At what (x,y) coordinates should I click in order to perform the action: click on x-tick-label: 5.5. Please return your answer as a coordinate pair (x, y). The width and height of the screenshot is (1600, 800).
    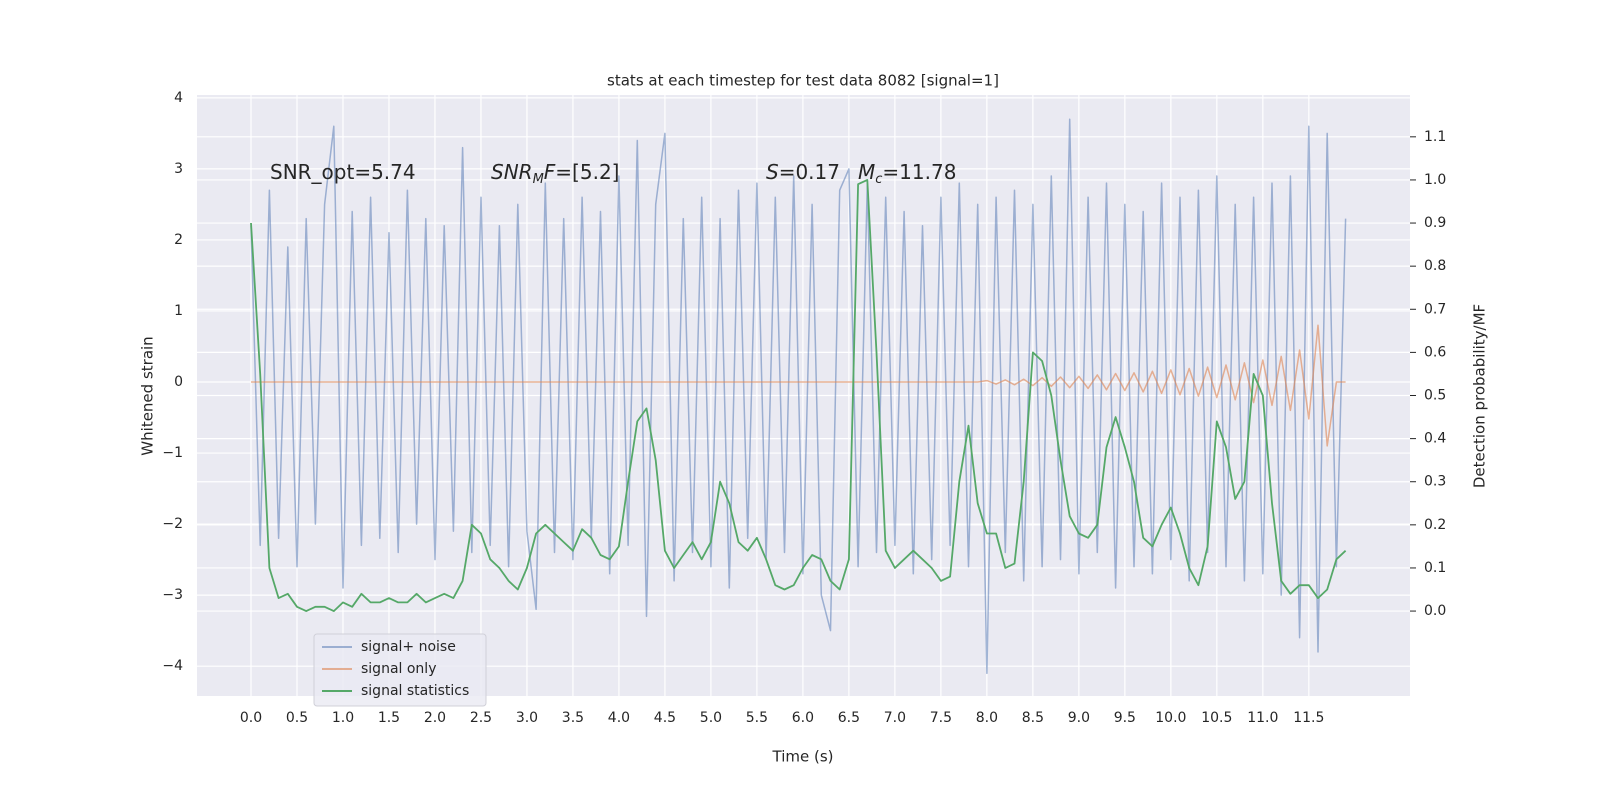
    Looking at the image, I should click on (757, 718).